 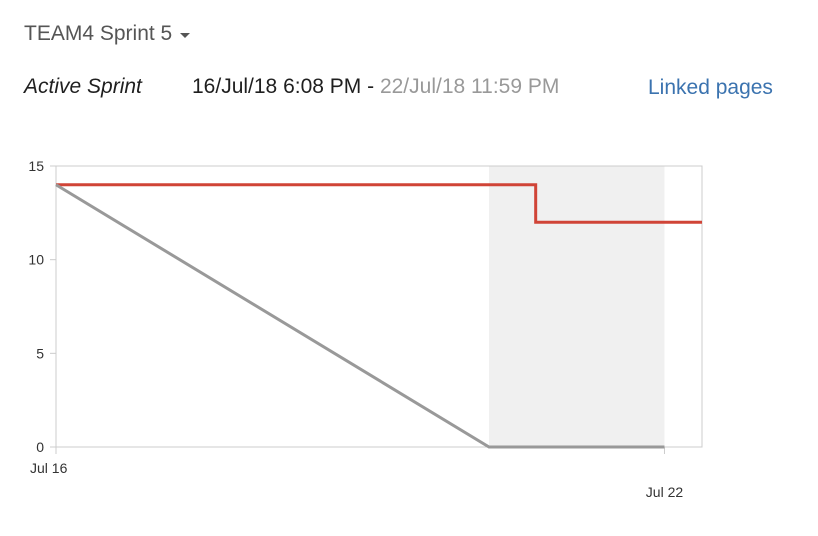 What do you see at coordinates (379, 203) in the screenshot?
I see `remaining-values-line` at bounding box center [379, 203].